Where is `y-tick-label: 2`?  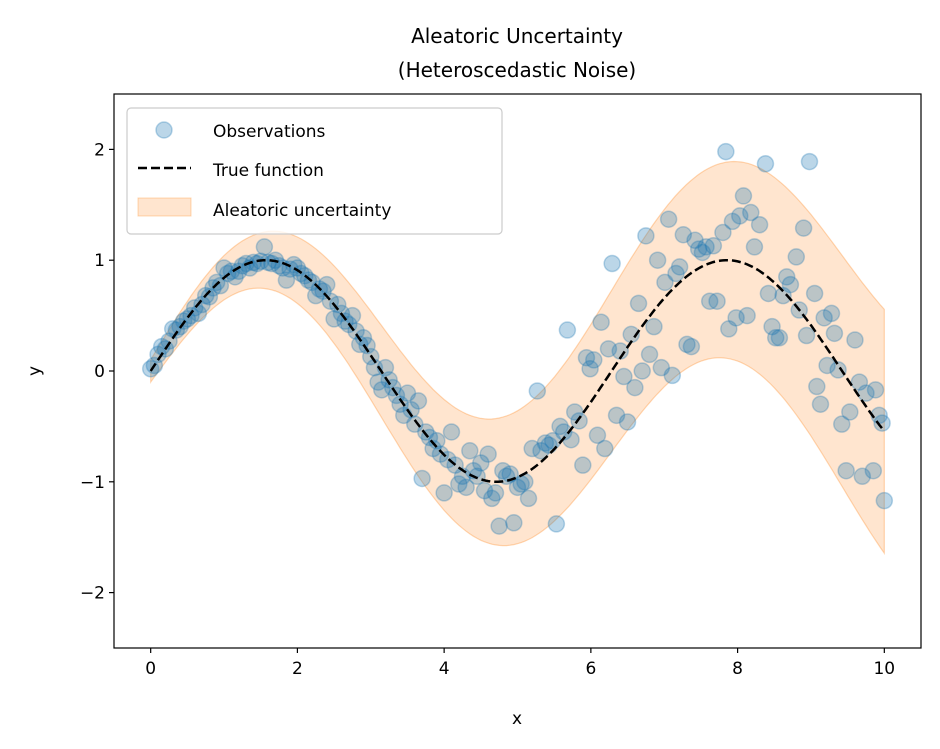 y-tick-label: 2 is located at coordinates (99, 150).